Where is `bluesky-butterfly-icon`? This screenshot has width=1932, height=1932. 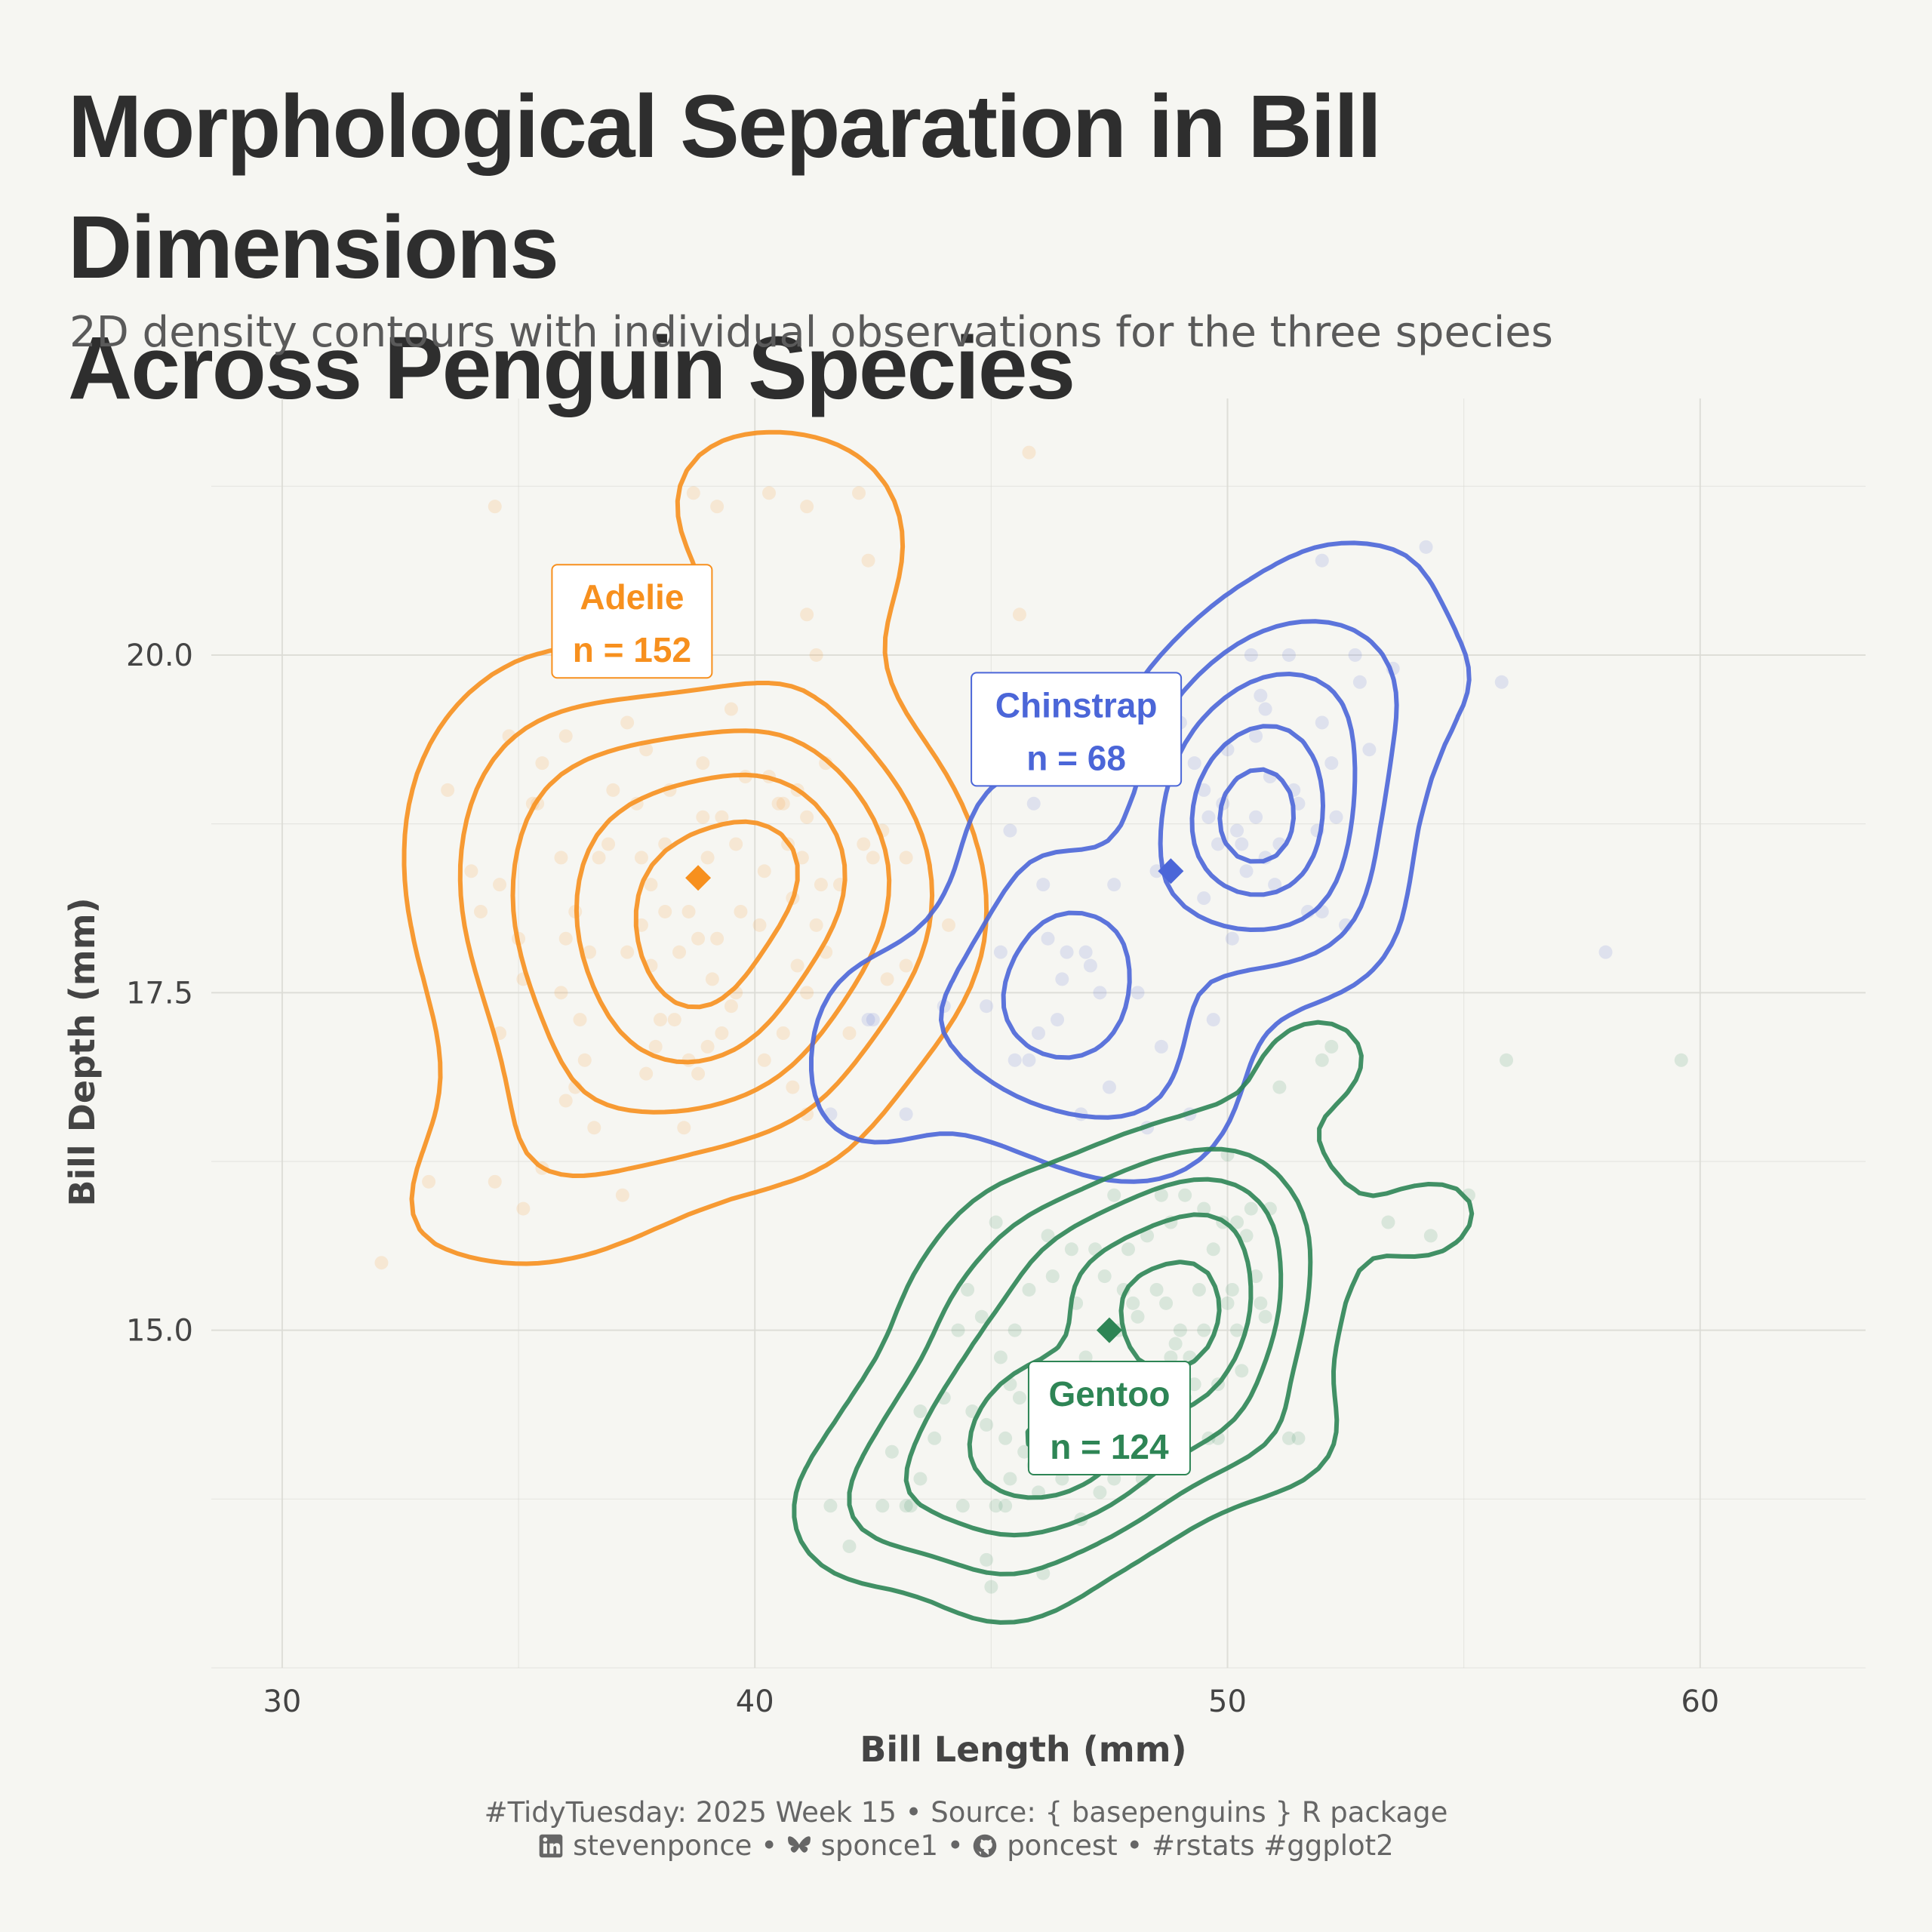
bluesky-butterfly-icon is located at coordinates (799, 1844).